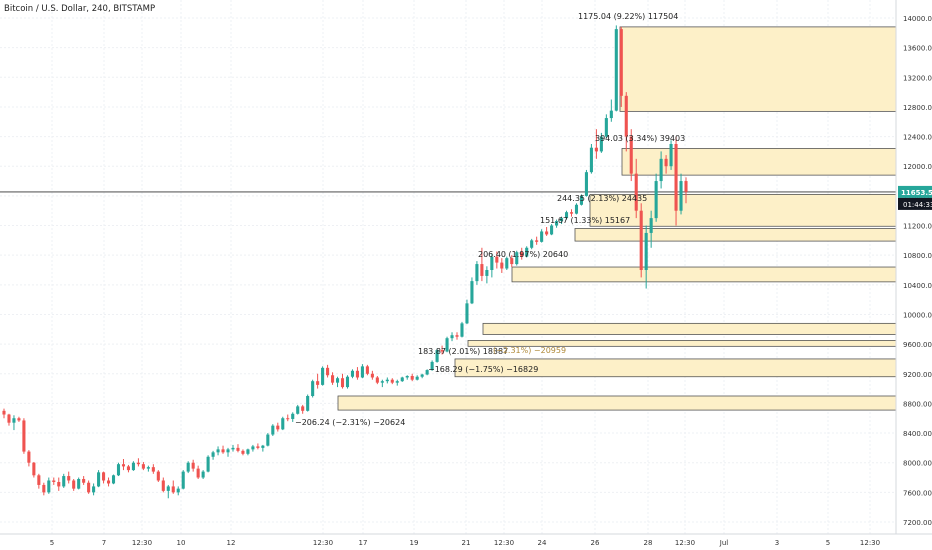  What do you see at coordinates (917, 256) in the screenshot?
I see `price-tick-label: 10800.00` at bounding box center [917, 256].